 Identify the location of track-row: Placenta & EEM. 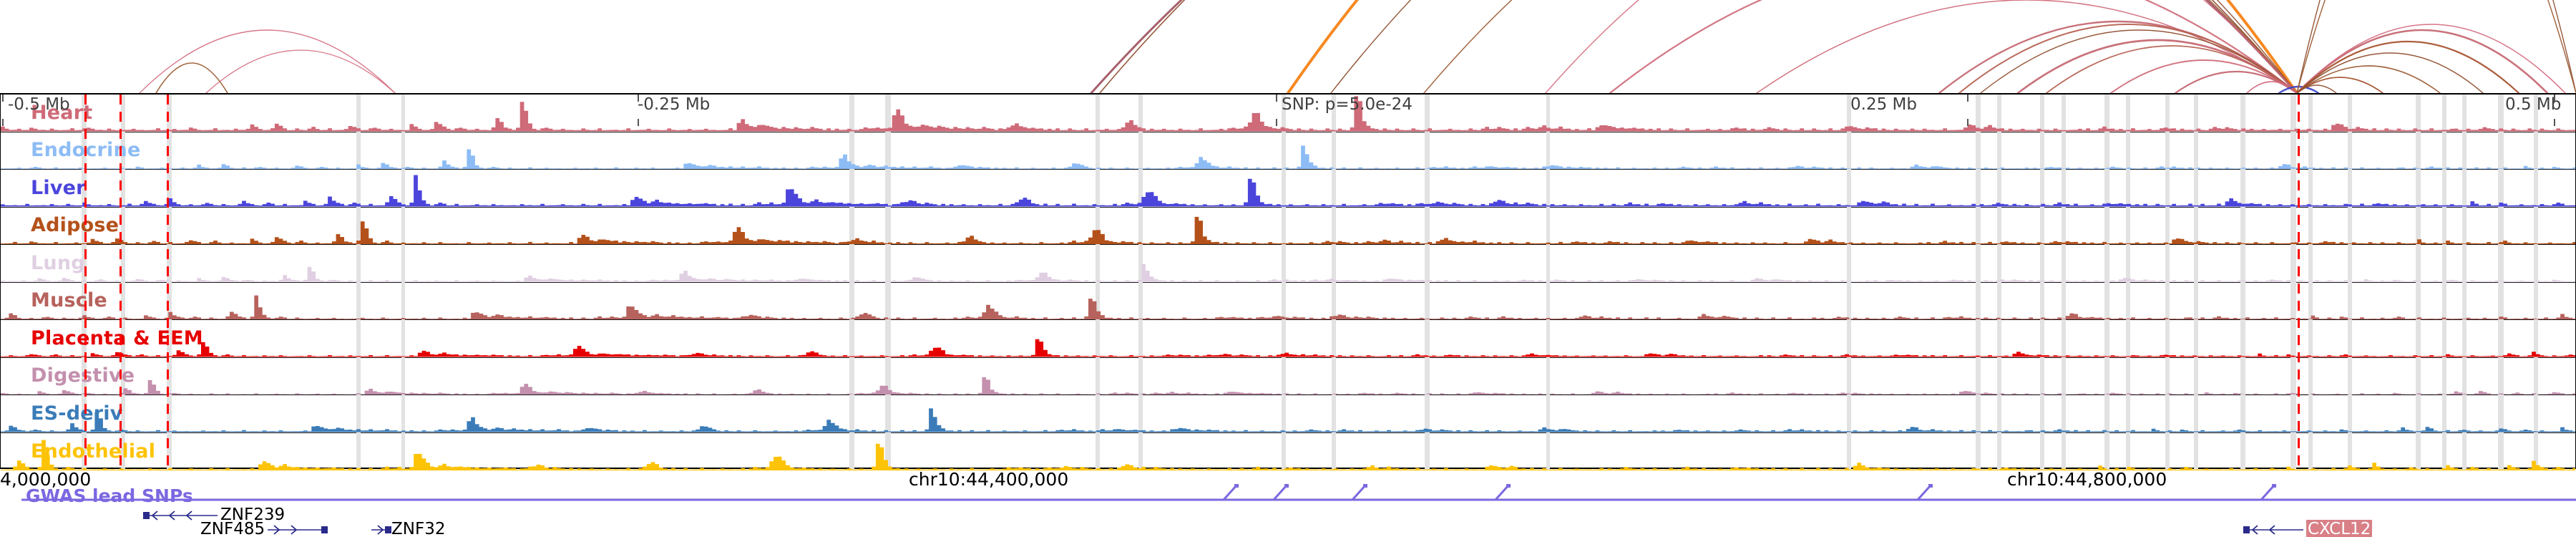
(1288, 339).